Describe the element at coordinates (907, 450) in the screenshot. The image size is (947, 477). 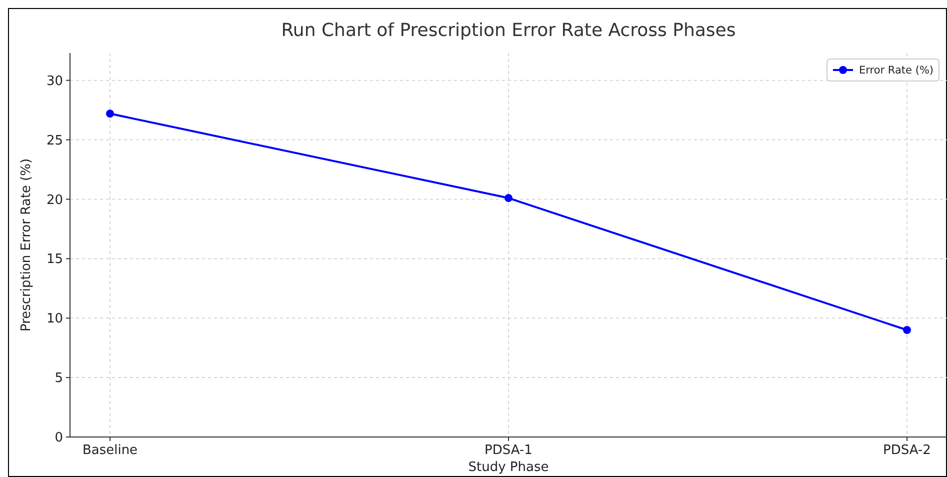
I see `x-tick-label: PDSA-2` at that location.